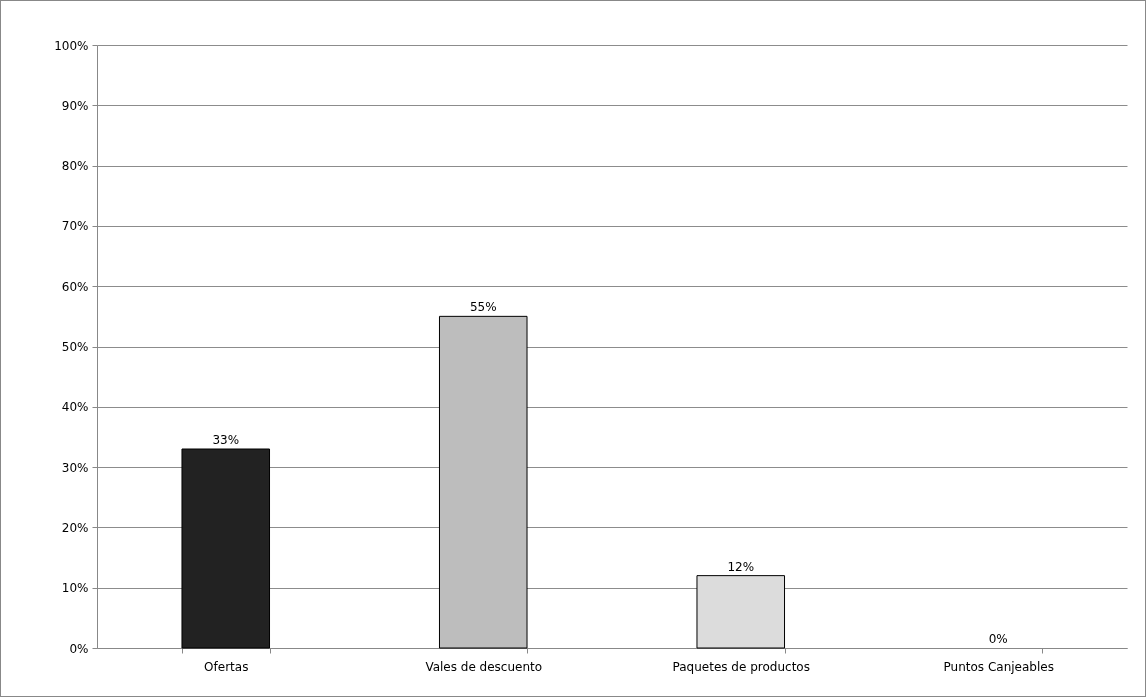 This screenshot has width=1148, height=699. Describe the element at coordinates (79, 648) in the screenshot. I see `y-tick-label: 0%` at that location.